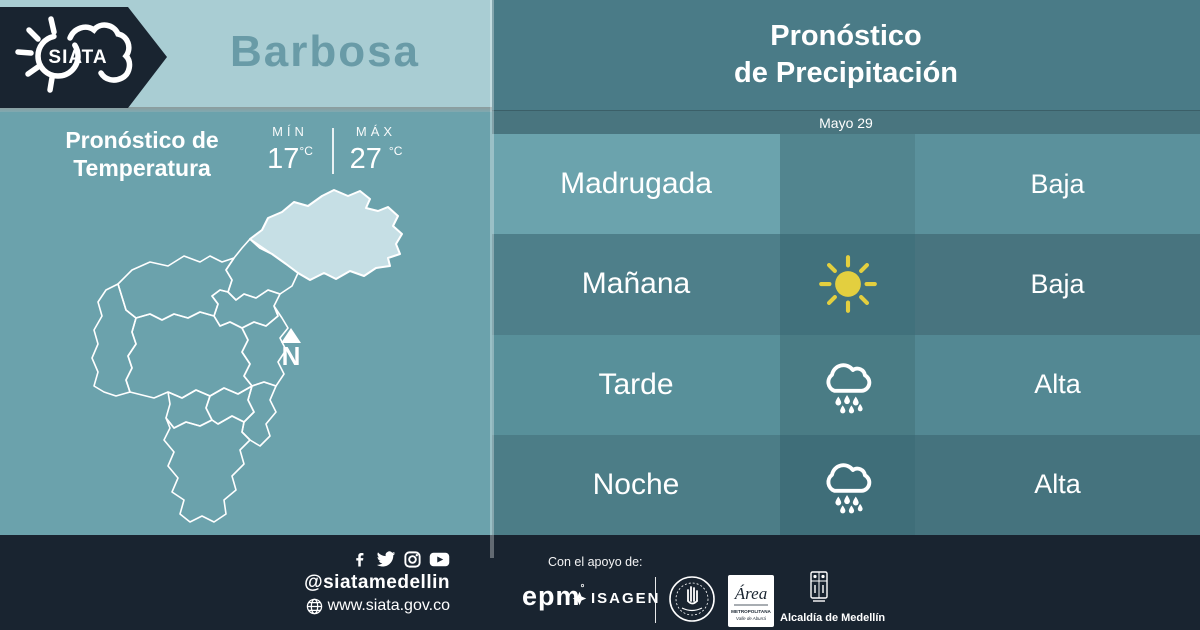 The width and height of the screenshot is (1200, 630). Describe the element at coordinates (386, 559) in the screenshot. I see `twitter-icon` at that location.